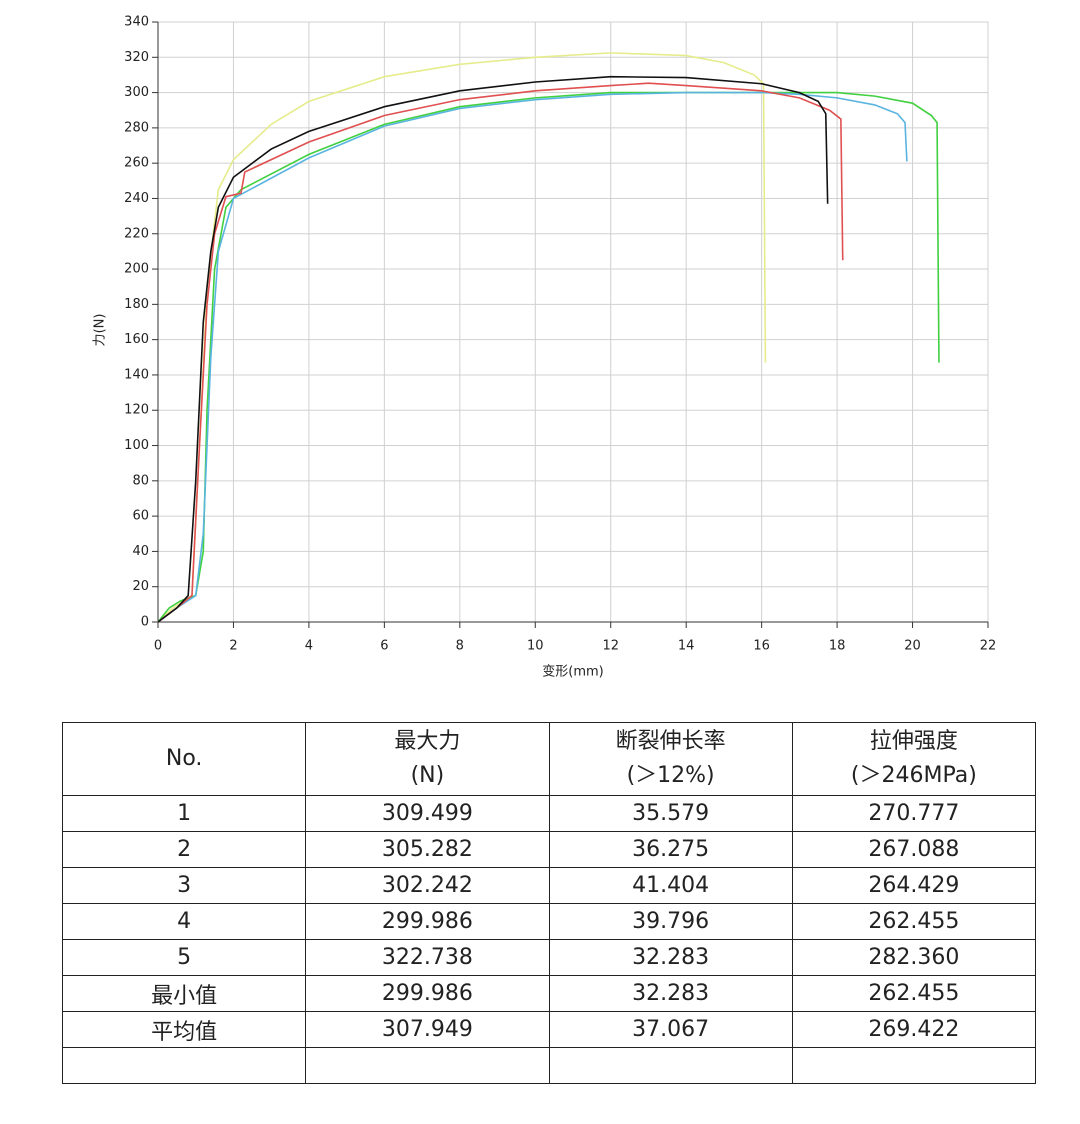 The height and width of the screenshot is (1124, 1080). Describe the element at coordinates (913, 741) in the screenshot. I see `header-text: 拉伸强度` at that location.